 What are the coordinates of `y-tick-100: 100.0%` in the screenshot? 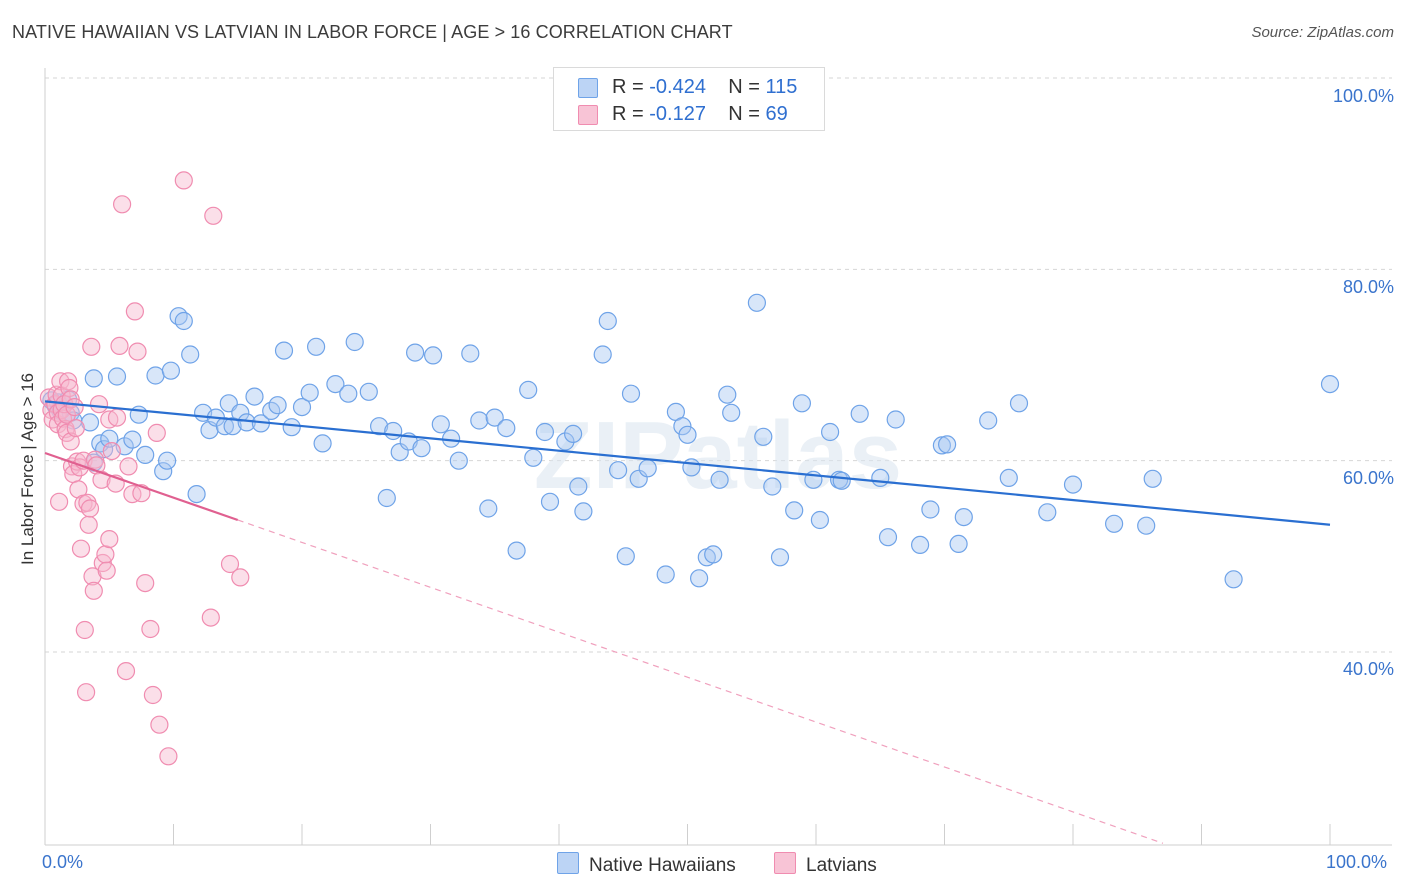 It's located at (1363, 96).